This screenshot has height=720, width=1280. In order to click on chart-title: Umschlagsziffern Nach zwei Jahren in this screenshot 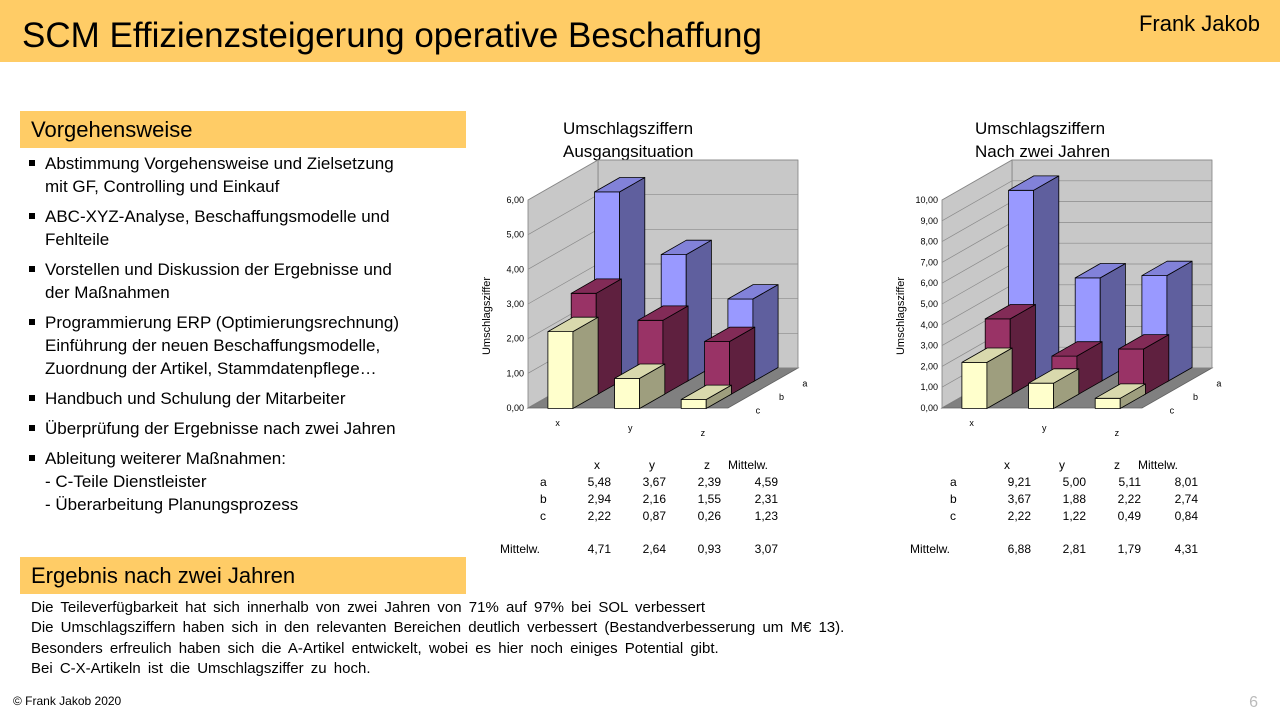, I will do `click(1043, 140)`.